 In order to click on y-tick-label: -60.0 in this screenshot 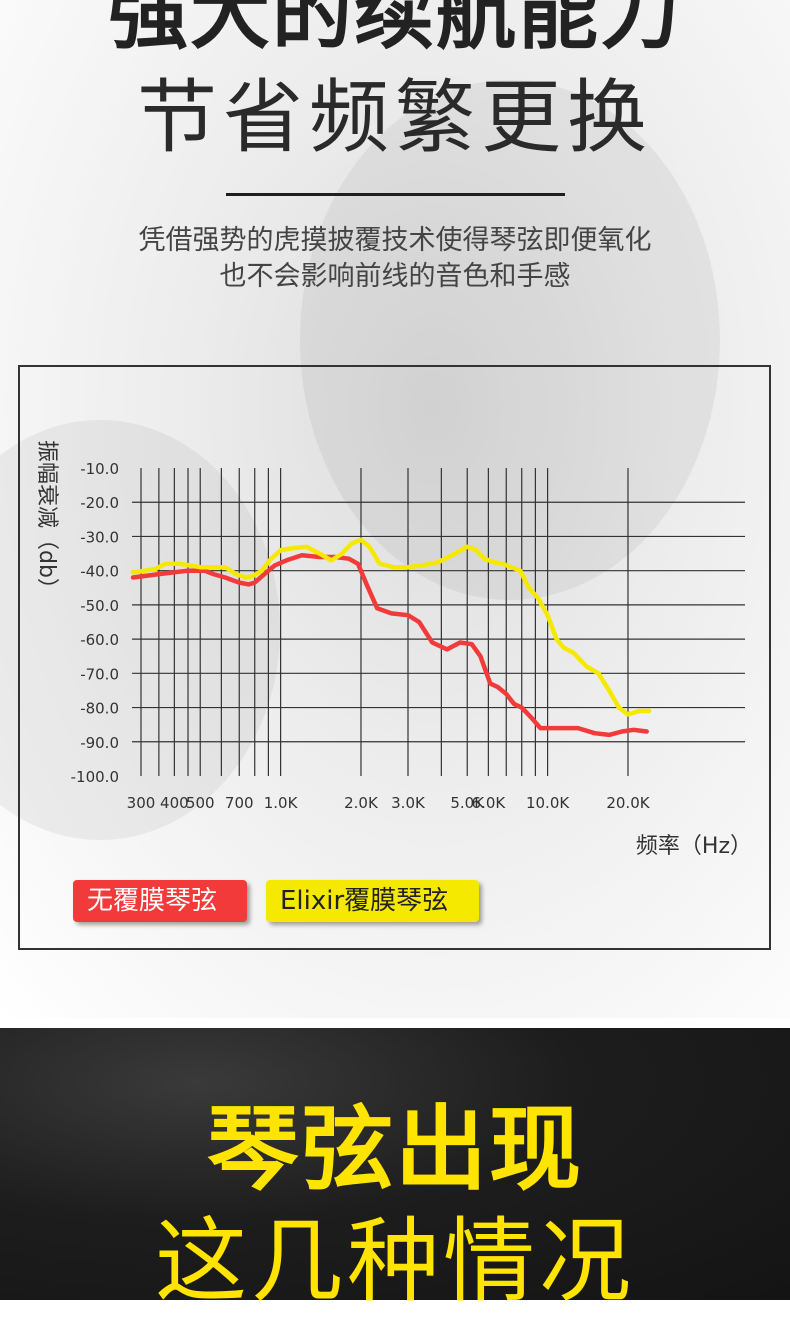, I will do `click(99, 640)`.